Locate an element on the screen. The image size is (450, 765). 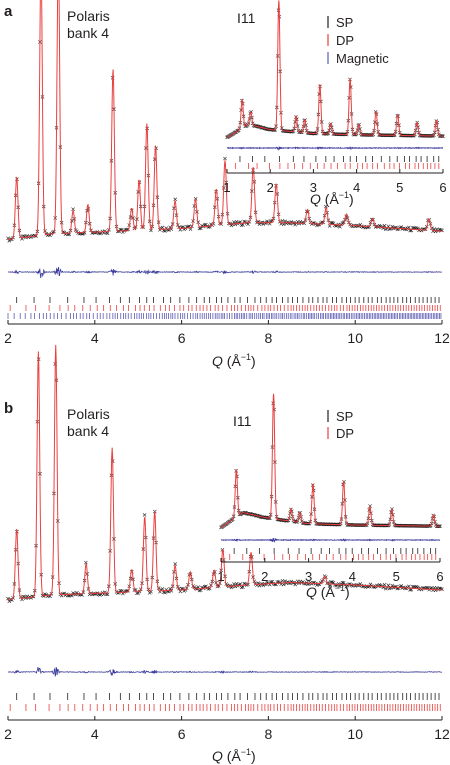
panel-b-inset-difference-line is located at coordinates (330, 540).